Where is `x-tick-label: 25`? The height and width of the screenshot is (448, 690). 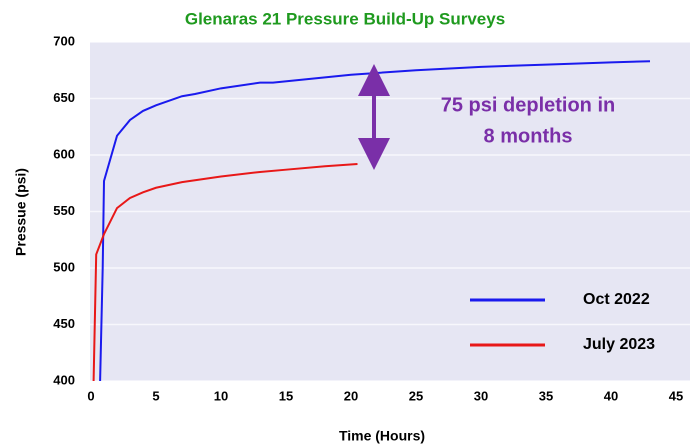
x-tick-label: 25 is located at coordinates (416, 395).